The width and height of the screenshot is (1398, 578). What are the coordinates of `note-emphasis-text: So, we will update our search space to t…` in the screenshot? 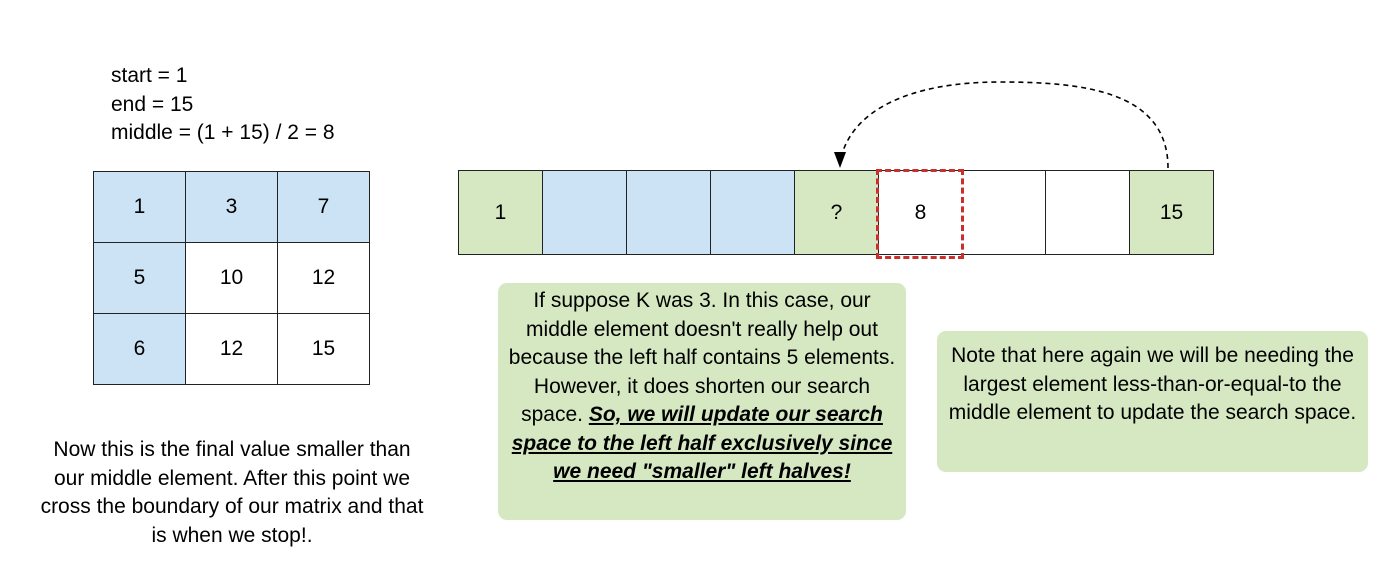 It's located at (702, 443).